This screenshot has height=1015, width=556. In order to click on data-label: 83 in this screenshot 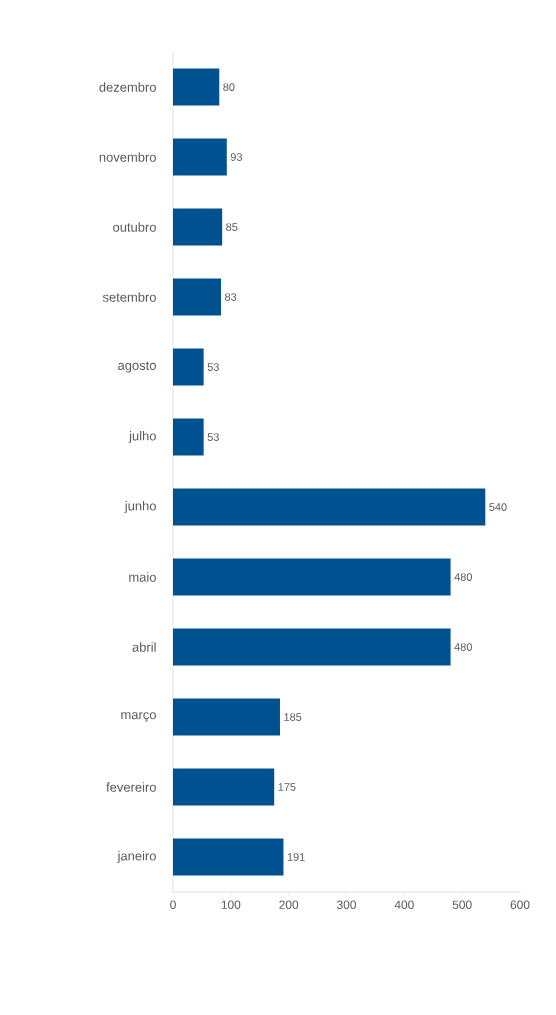, I will do `click(230, 297)`.